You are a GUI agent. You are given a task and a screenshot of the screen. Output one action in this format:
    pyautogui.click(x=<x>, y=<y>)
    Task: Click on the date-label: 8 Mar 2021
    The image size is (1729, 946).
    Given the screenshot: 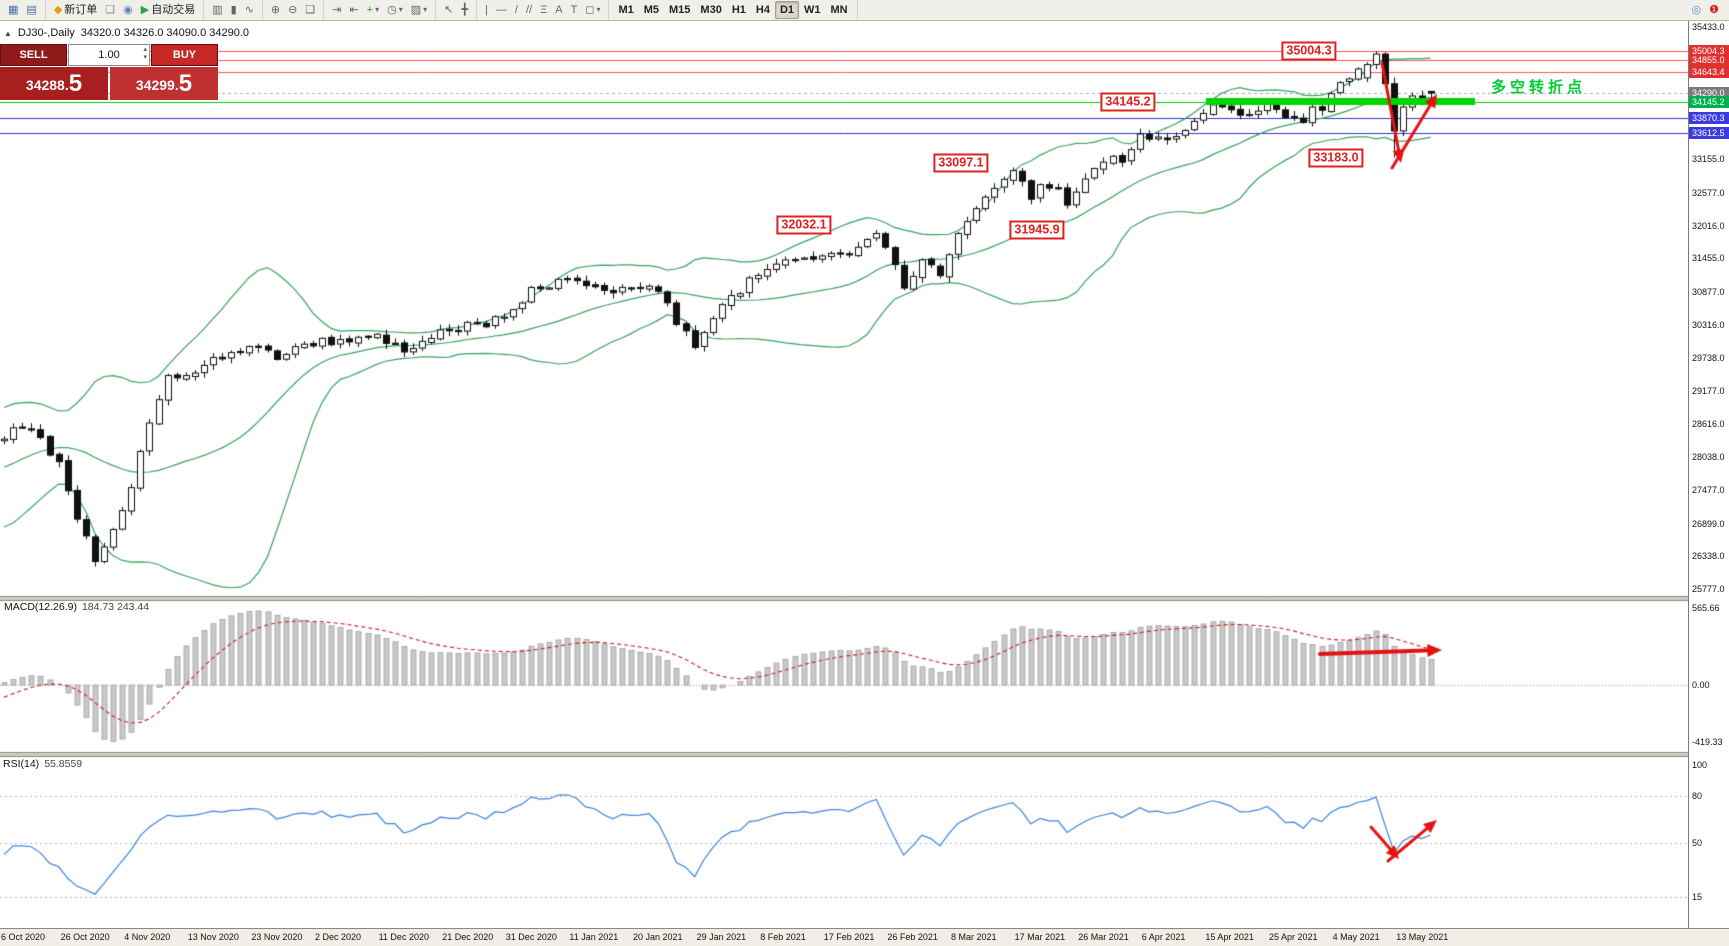 What is the action you would take?
    pyautogui.click(x=974, y=937)
    